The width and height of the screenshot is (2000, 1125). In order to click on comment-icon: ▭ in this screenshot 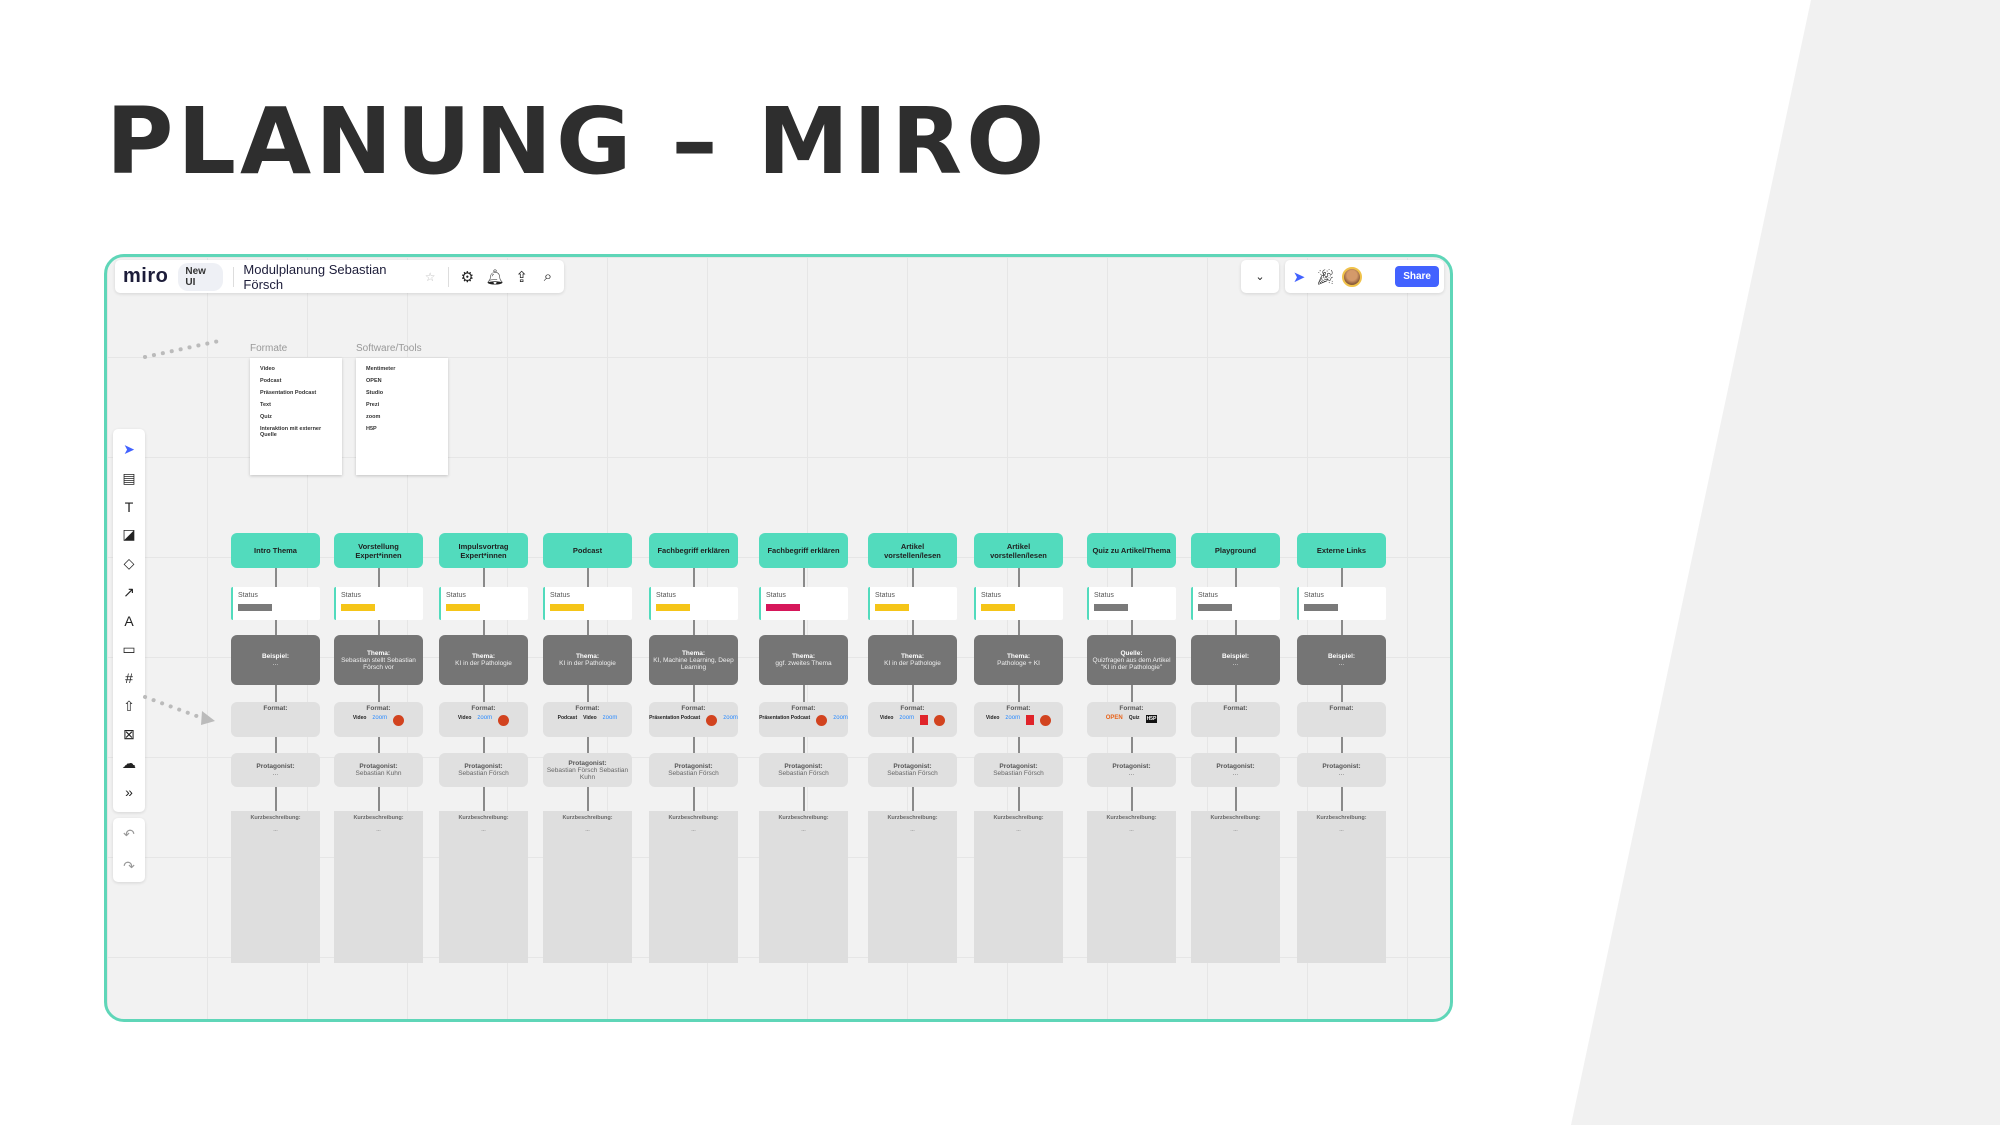, I will do `click(129, 648)`.